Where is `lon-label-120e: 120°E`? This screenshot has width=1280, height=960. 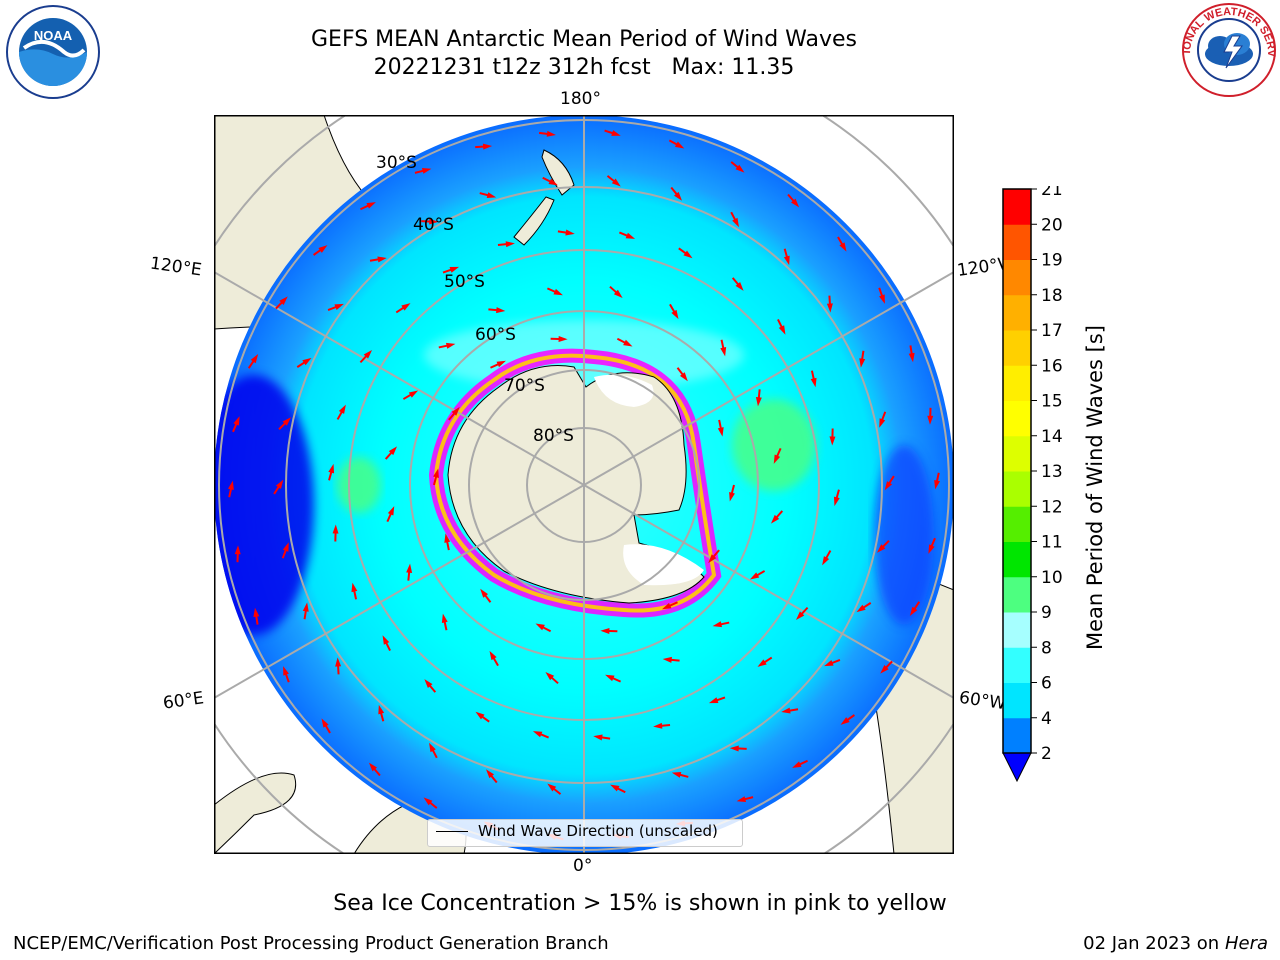
lon-label-120e: 120°E is located at coordinates (175, 267).